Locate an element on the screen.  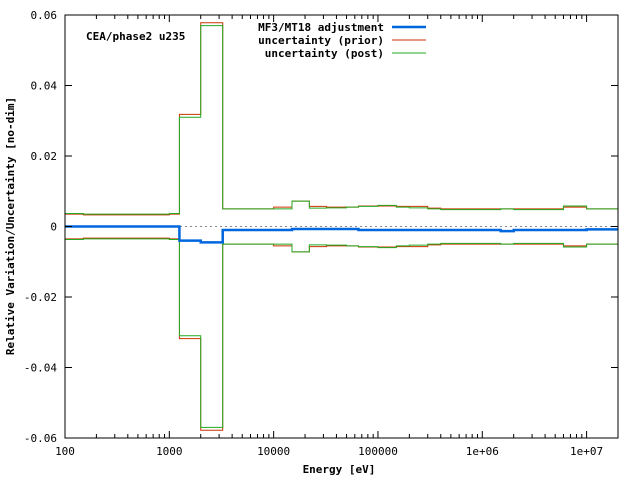
x-tick-label: 1e+06 is located at coordinates (482, 451).